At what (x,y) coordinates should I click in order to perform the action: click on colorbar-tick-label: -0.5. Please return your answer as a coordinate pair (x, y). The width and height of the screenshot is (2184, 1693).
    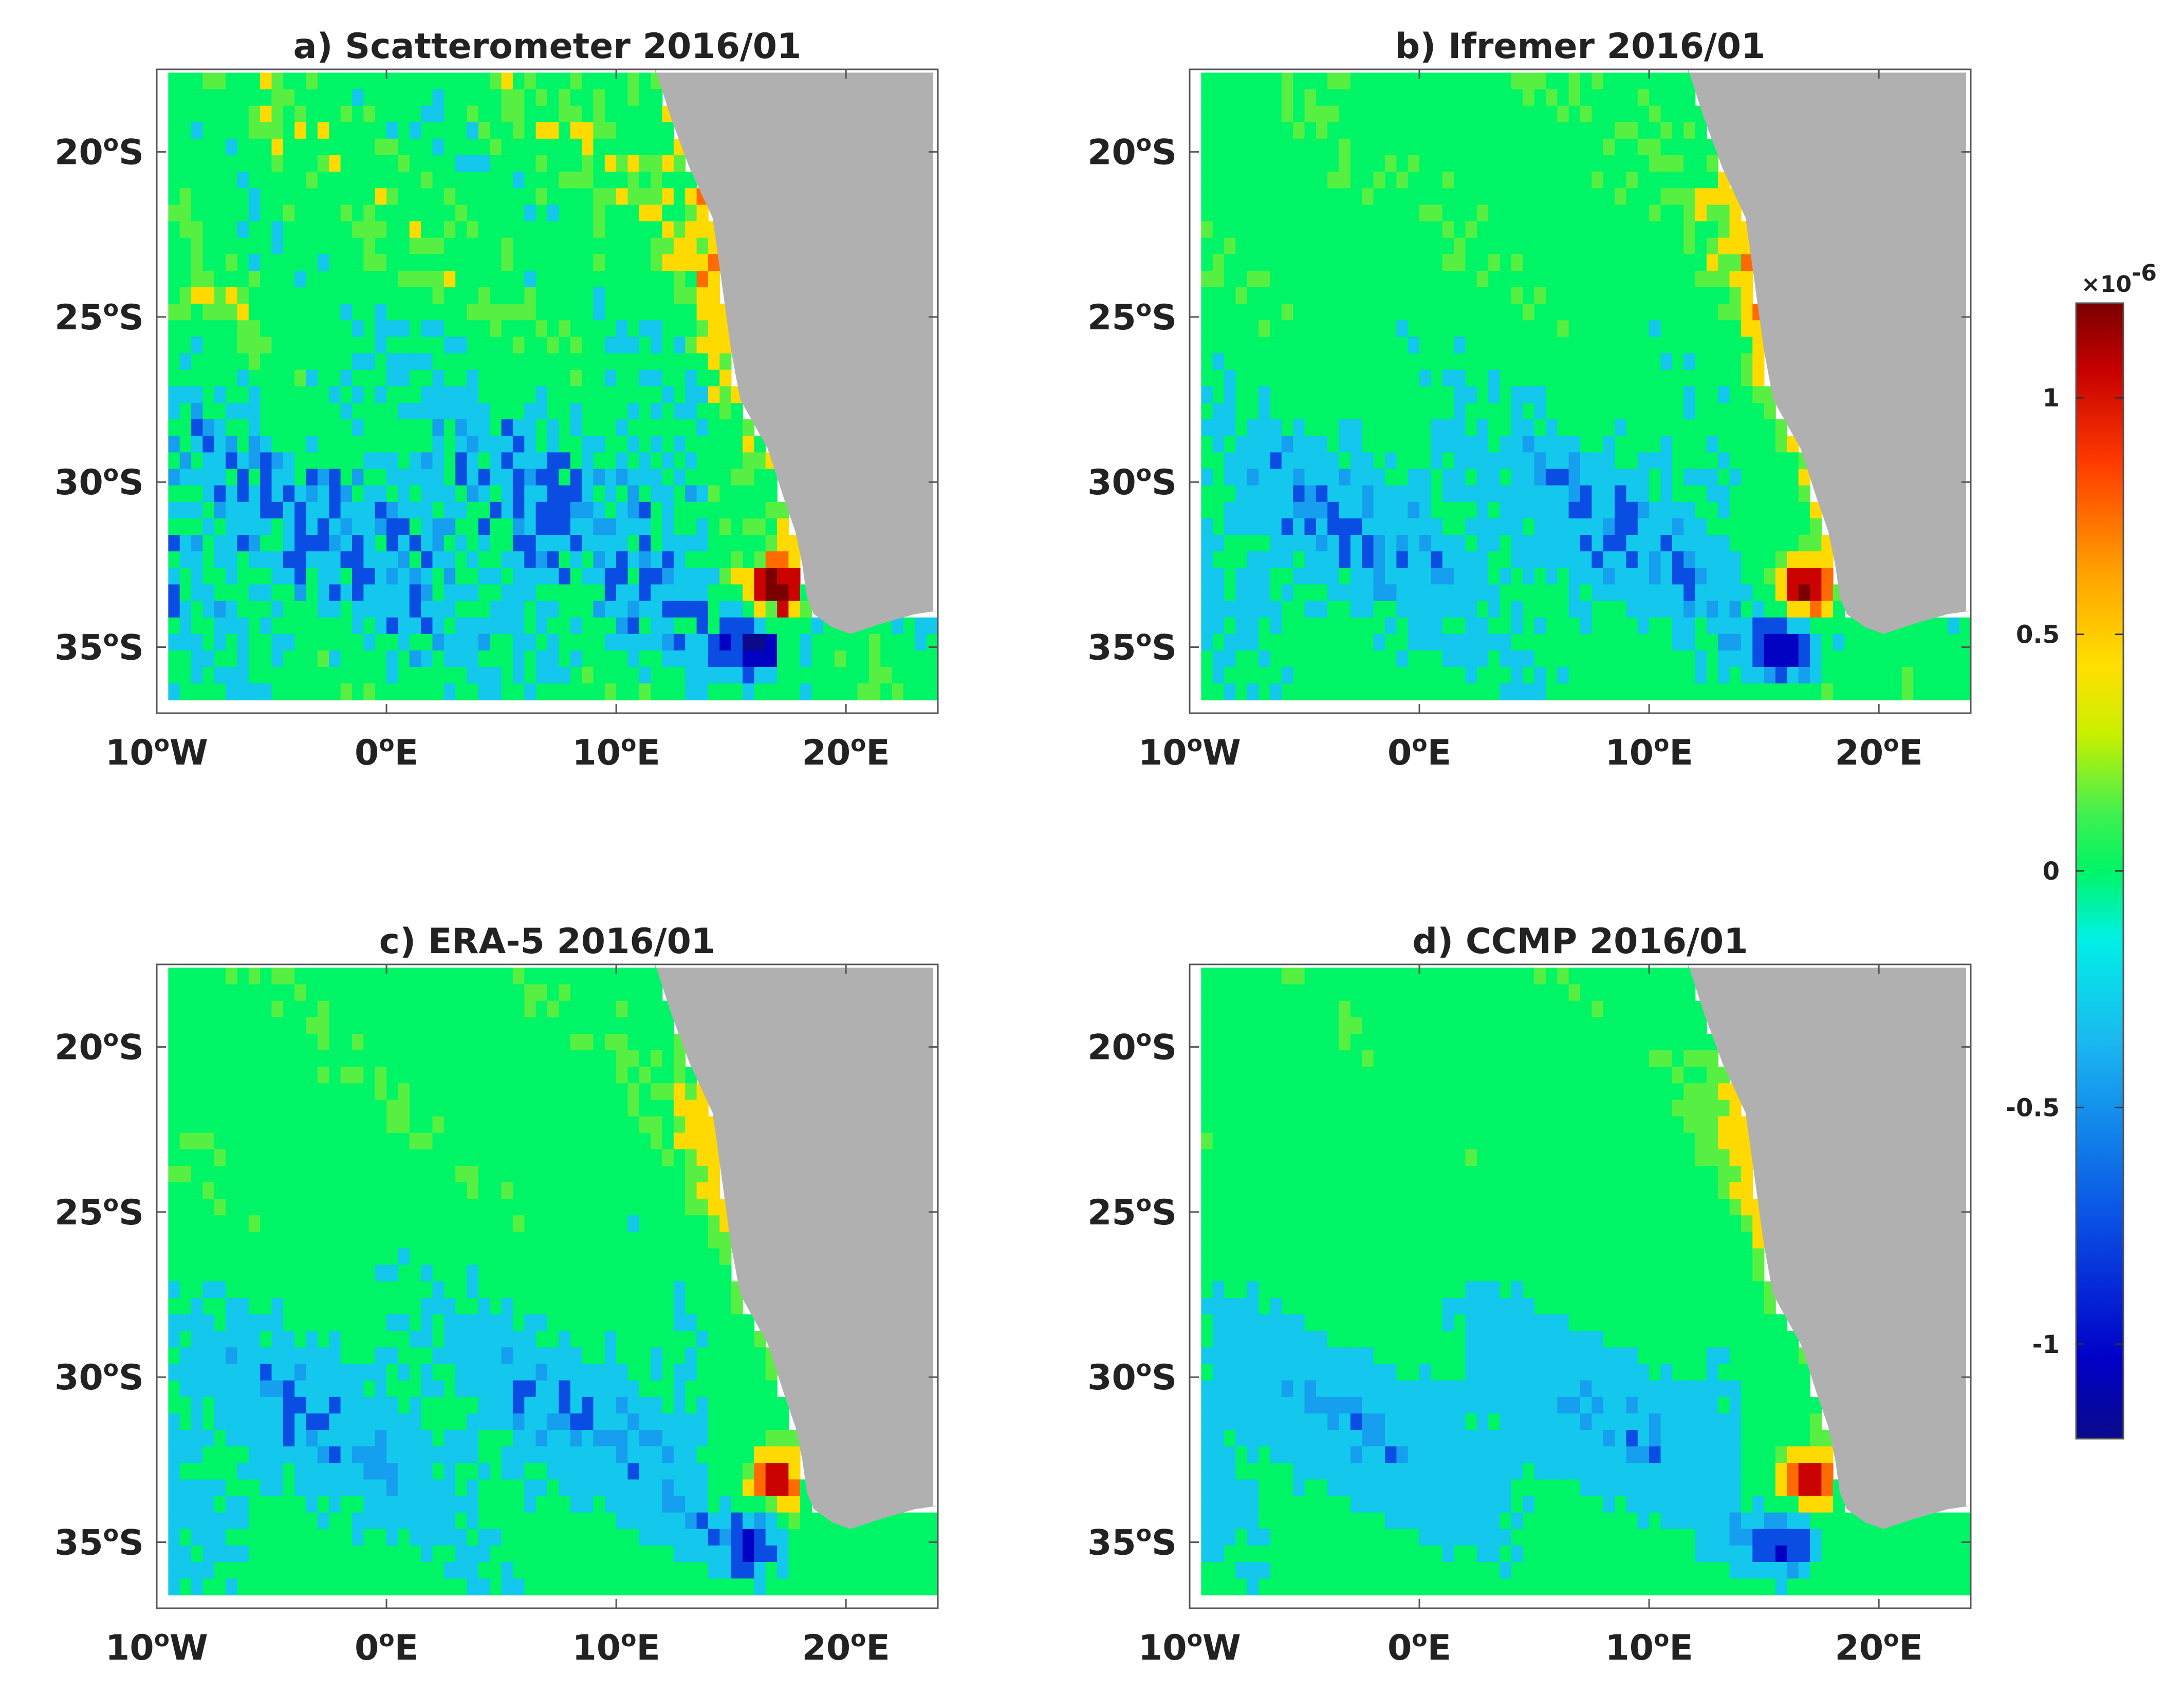
    Looking at the image, I should click on (2033, 1107).